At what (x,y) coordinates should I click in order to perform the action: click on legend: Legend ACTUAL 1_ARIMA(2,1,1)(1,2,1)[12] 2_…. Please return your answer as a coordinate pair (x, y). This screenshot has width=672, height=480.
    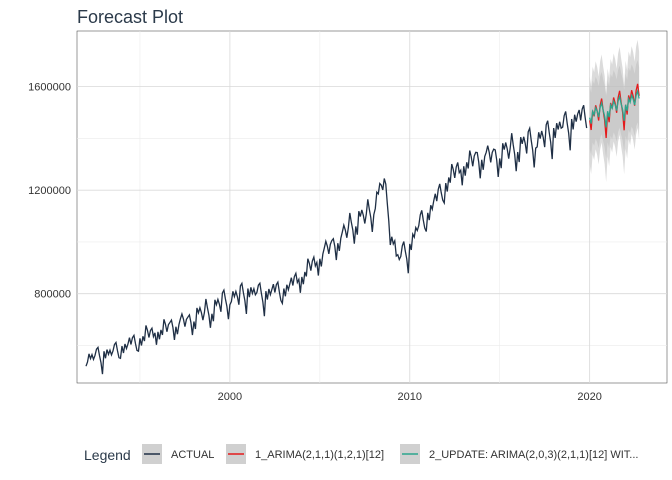
    Looking at the image, I should click on (361, 454).